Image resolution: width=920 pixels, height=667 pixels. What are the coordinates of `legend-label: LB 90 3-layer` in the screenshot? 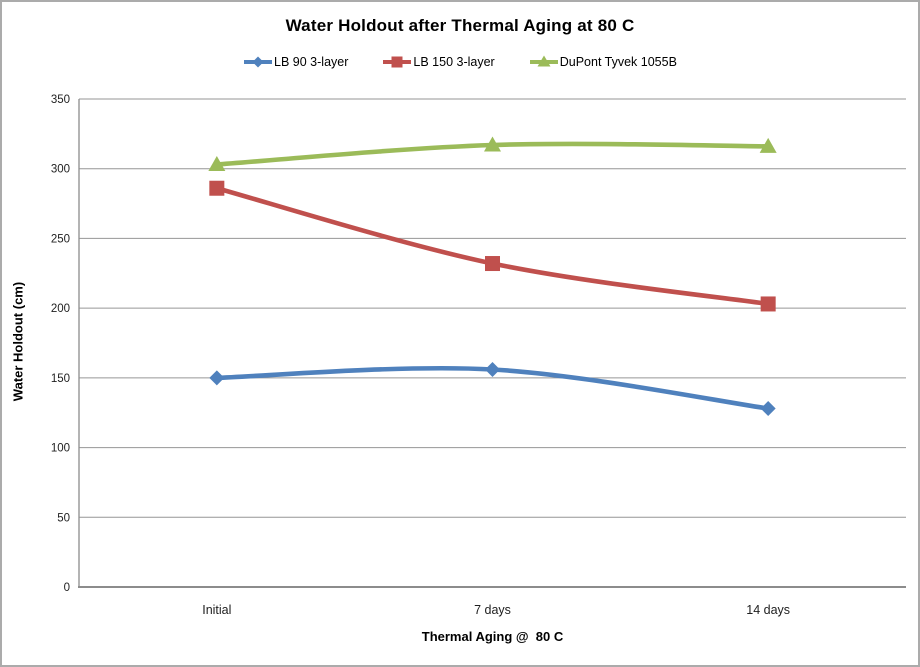 It's located at (311, 62).